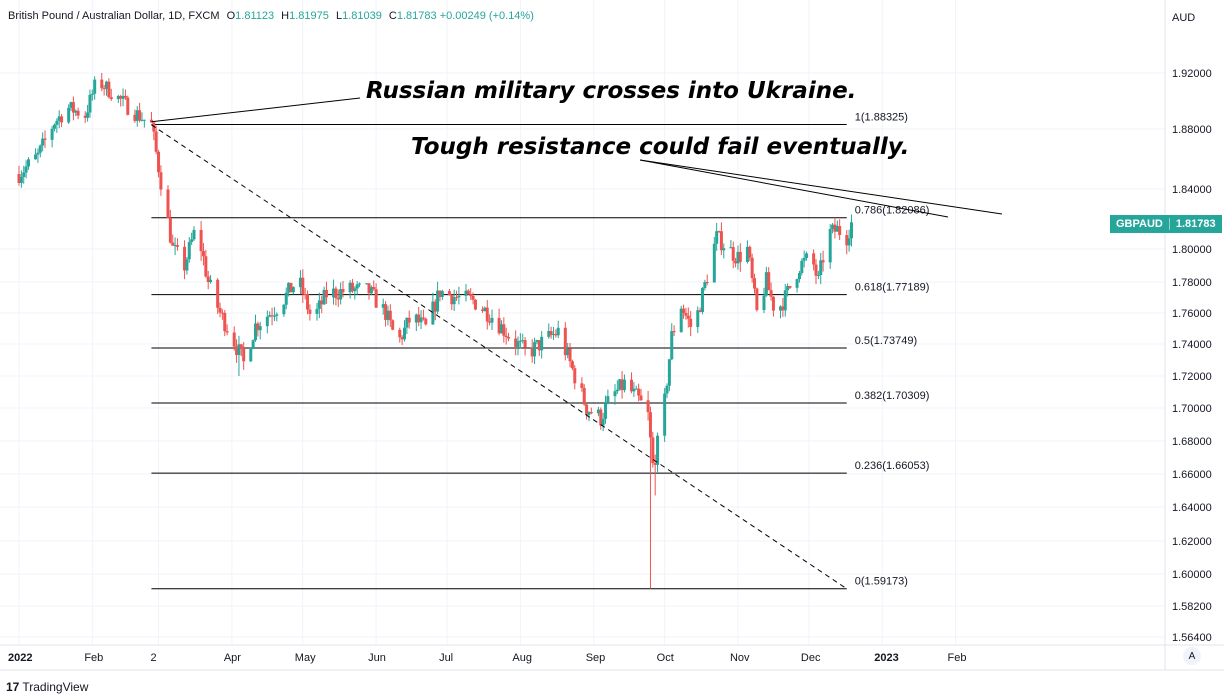 The image size is (1224, 700). Describe the element at coordinates (1192, 542) in the screenshot. I see `price-tick-label: 1.62000` at that location.